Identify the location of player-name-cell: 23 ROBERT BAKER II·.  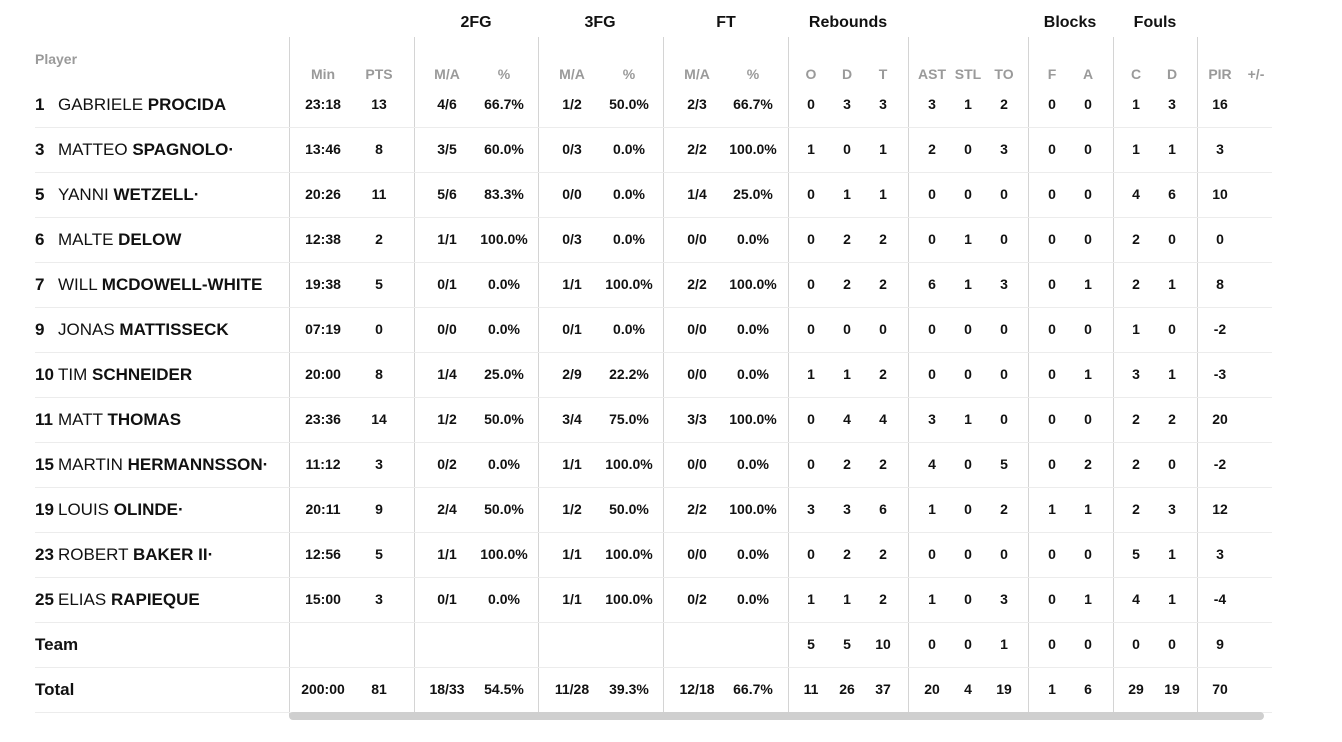
(124, 554).